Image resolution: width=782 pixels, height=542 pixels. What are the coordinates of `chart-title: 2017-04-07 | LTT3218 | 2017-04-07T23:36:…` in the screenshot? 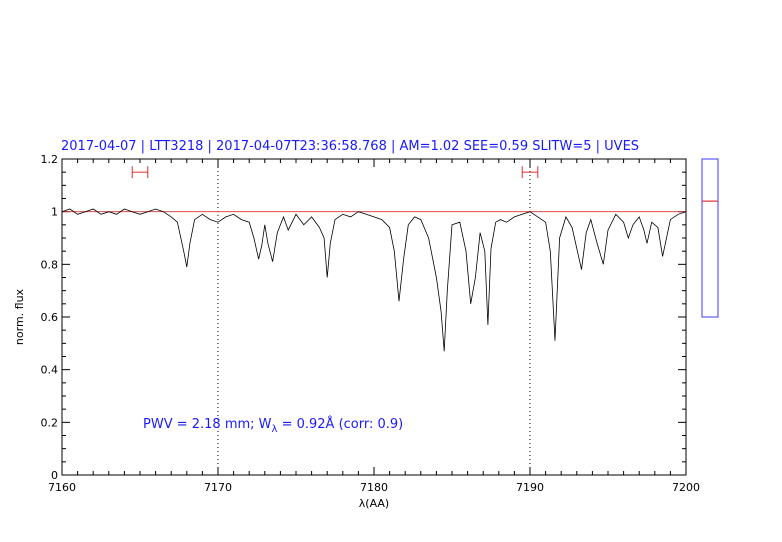 It's located at (350, 146).